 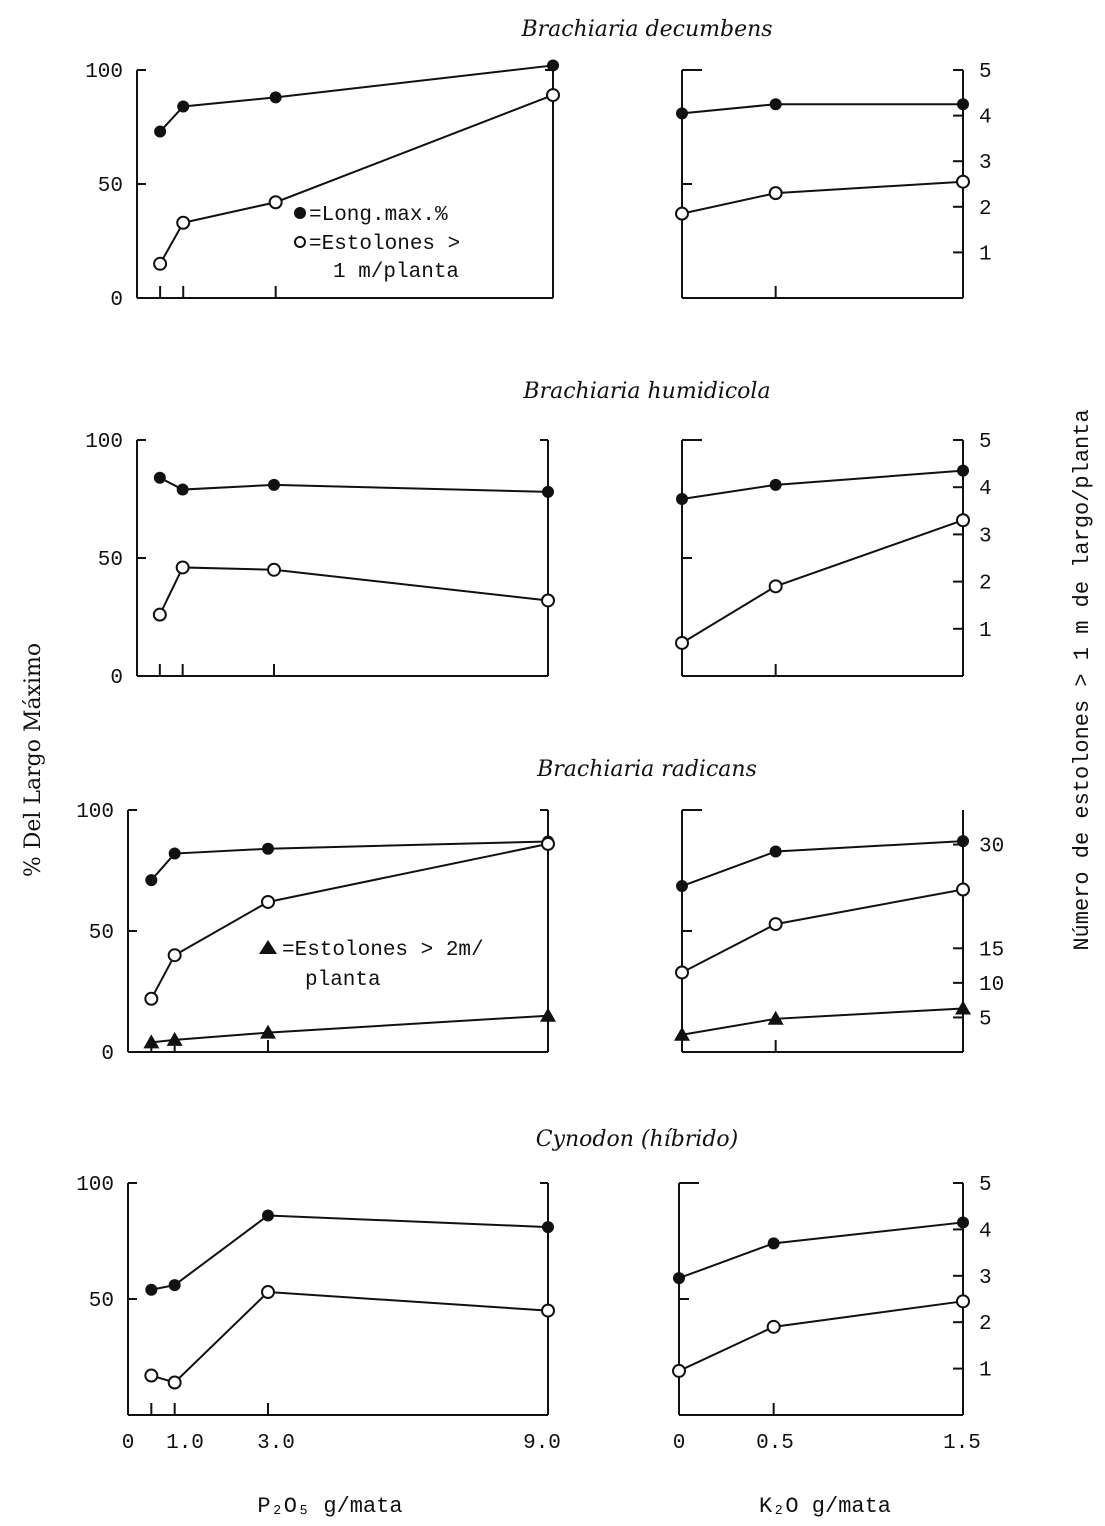 I want to click on y-tick-label-right: 10, so click(x=991, y=985).